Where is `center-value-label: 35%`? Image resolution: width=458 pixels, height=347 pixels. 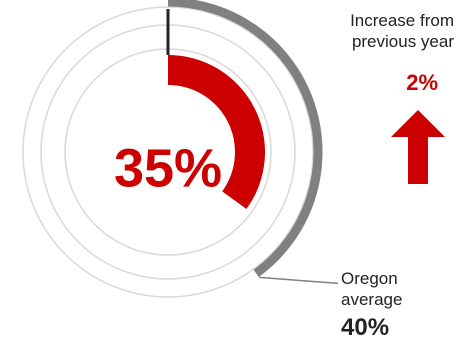 center-value-label: 35% is located at coordinates (168, 168).